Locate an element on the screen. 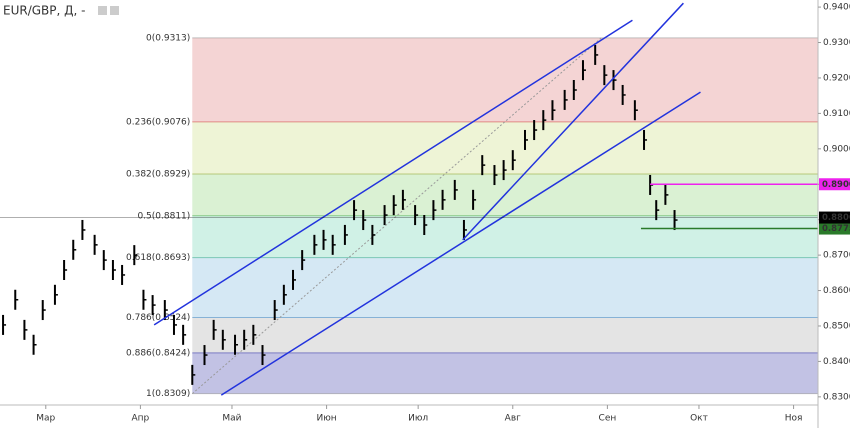  chart-title: EUR/GBP, Д, - is located at coordinates (44, 11).